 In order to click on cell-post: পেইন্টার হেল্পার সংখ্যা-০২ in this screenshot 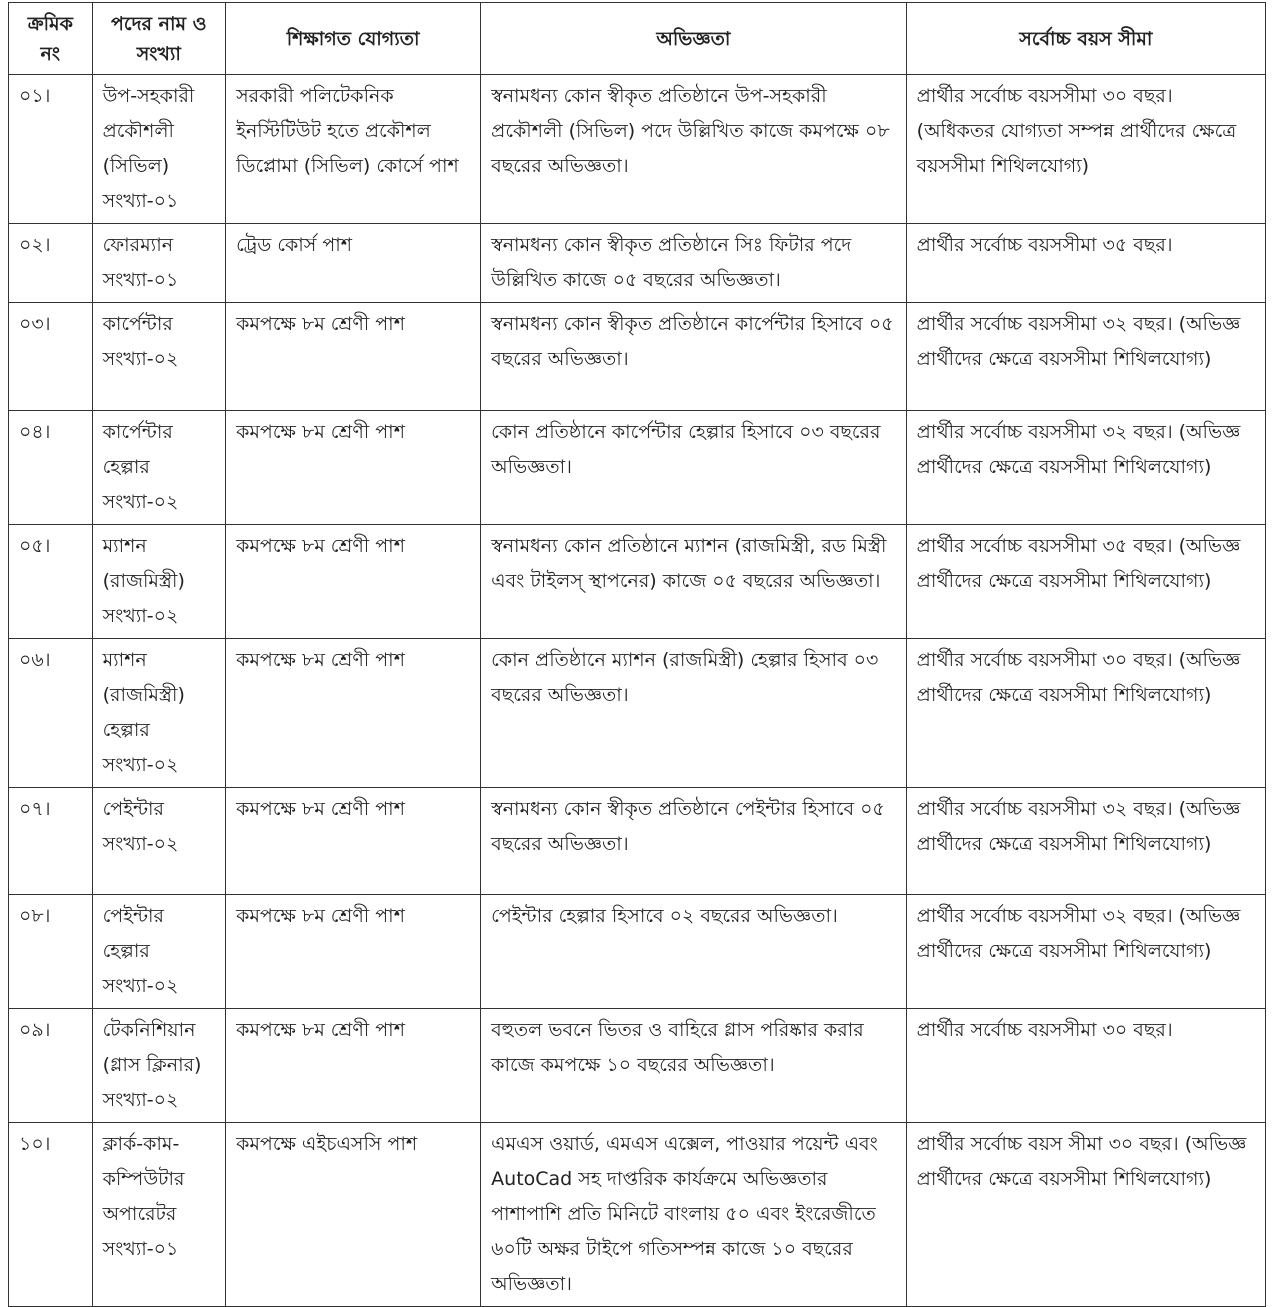, I will do `click(159, 951)`.